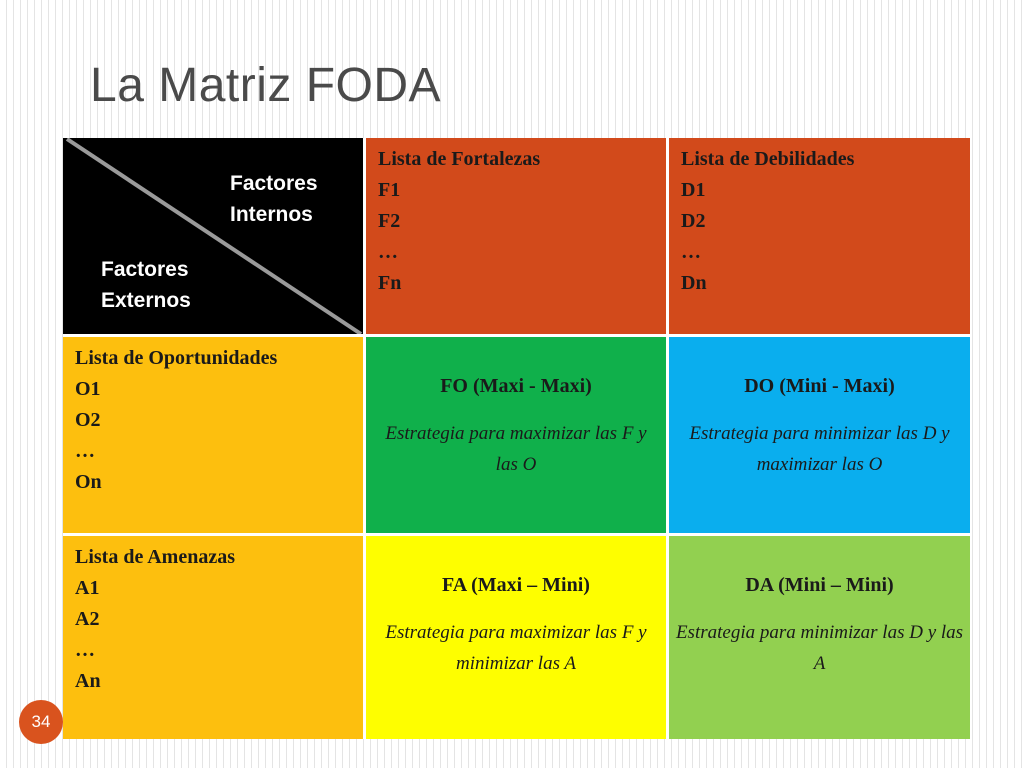  Describe the element at coordinates (88, 482) in the screenshot. I see `opportunity-item: On` at that location.